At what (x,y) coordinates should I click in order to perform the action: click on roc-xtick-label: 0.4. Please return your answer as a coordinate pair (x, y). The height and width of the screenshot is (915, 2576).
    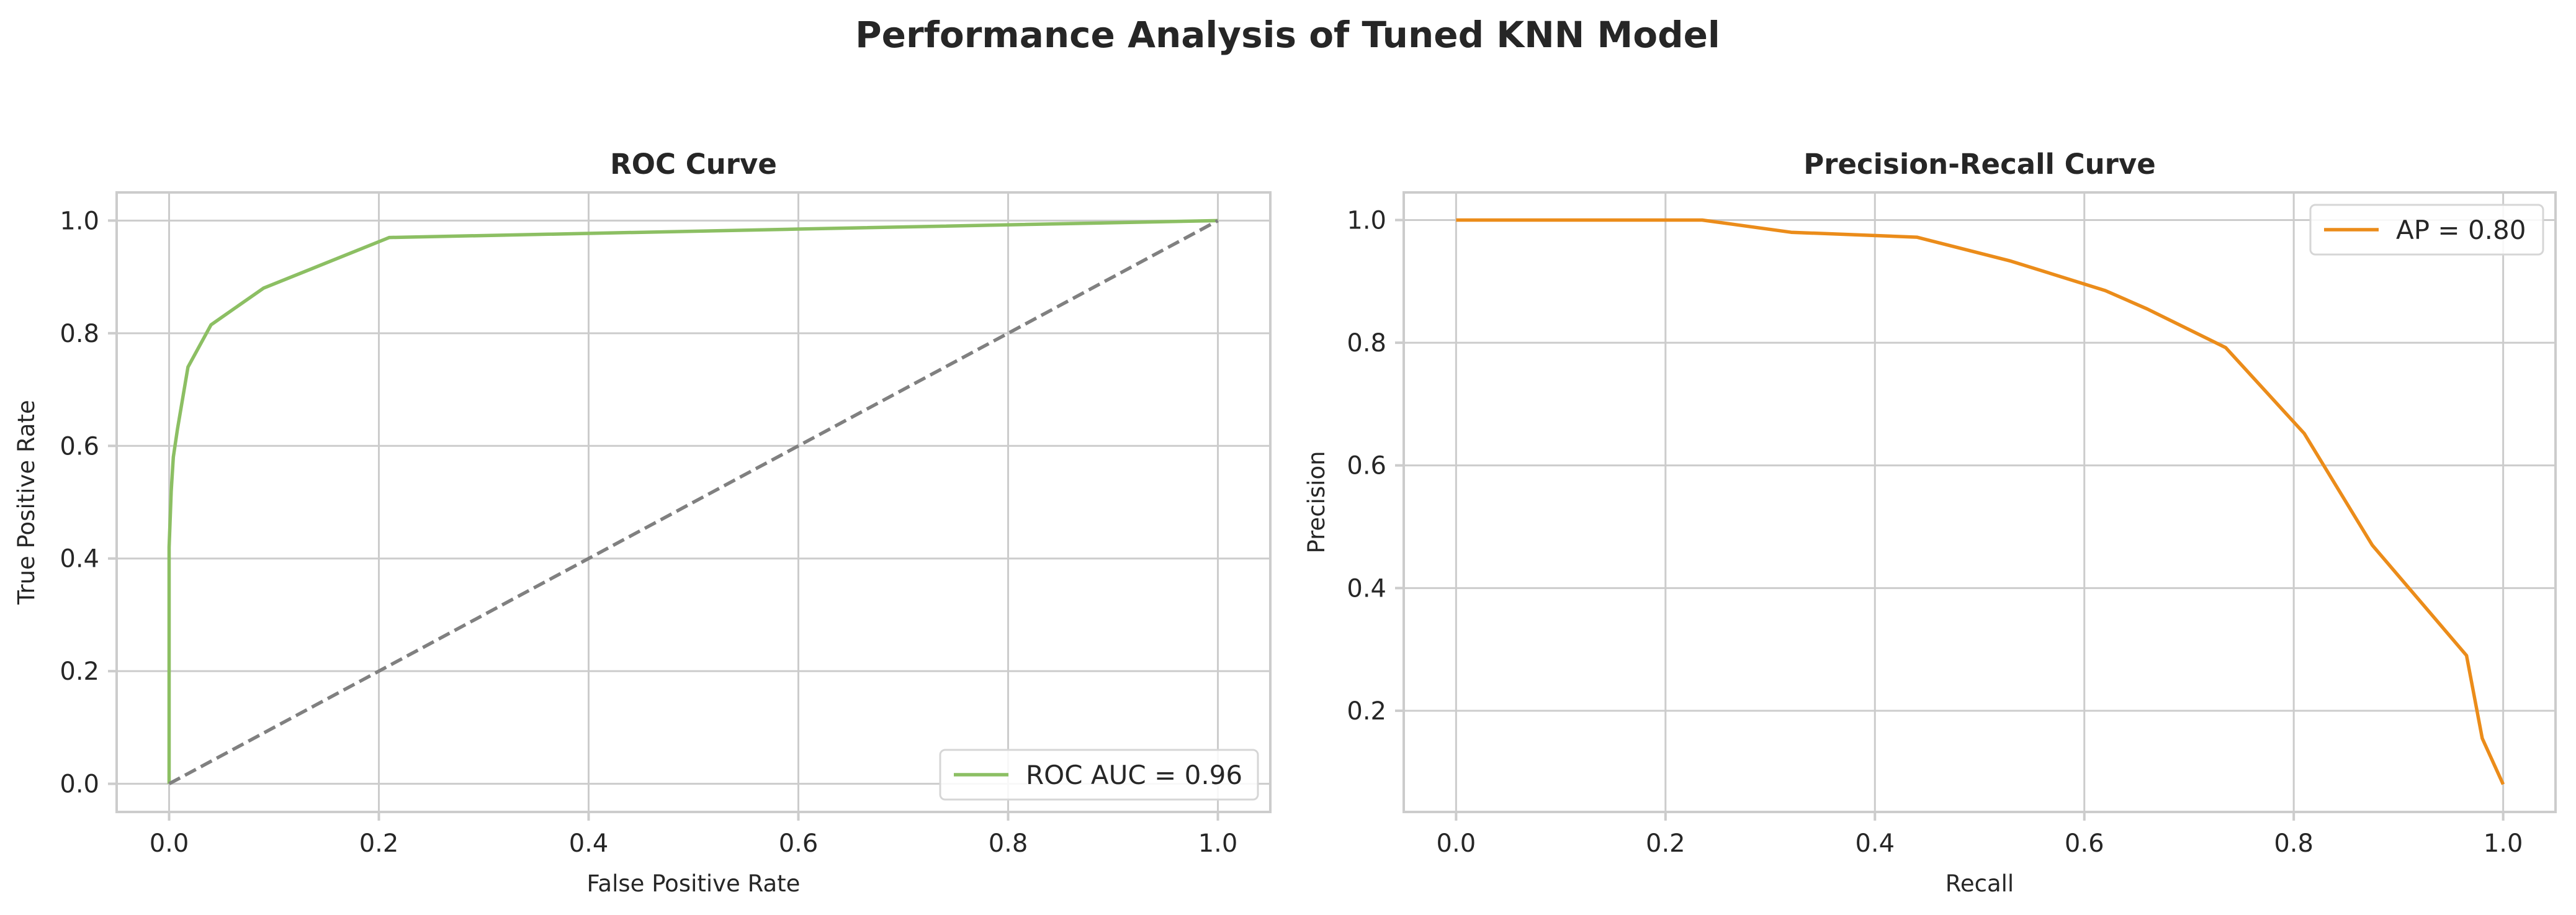
    Looking at the image, I should click on (589, 843).